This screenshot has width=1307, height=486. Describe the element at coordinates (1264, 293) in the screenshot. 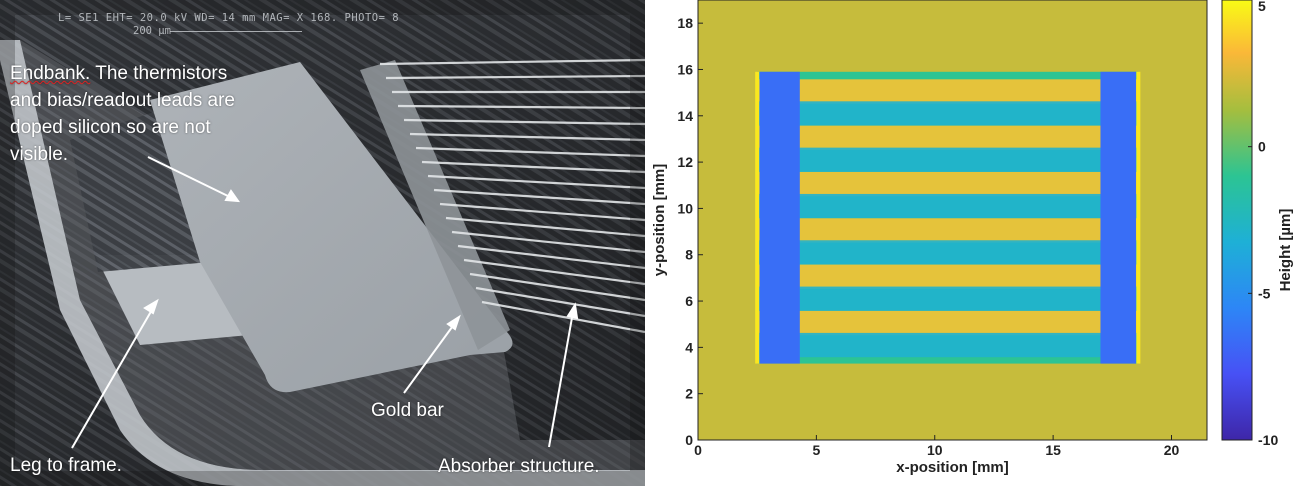

I see `colorbar-tick-label: -5` at that location.